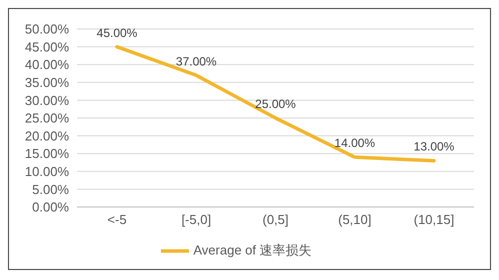 Image resolution: width=499 pixels, height=280 pixels. Describe the element at coordinates (47, 118) in the screenshot. I see `y-tick-label: 25.00%` at that location.